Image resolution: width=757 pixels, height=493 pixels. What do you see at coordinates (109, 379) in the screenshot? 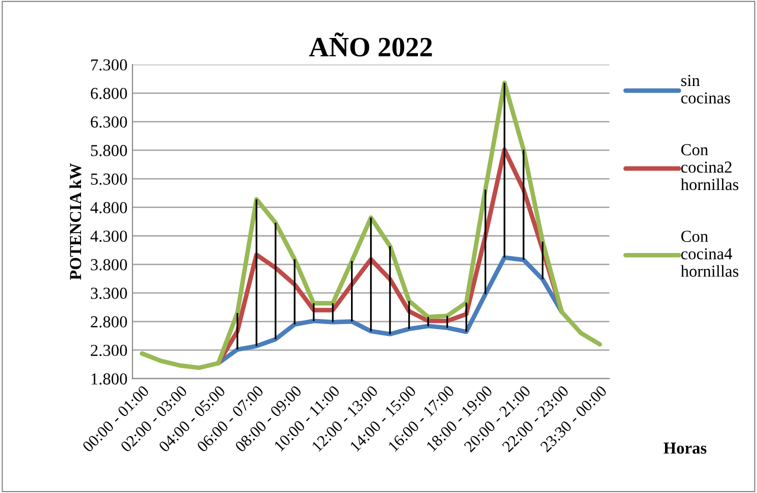
I see `y-tick-label: 1.800` at bounding box center [109, 379].